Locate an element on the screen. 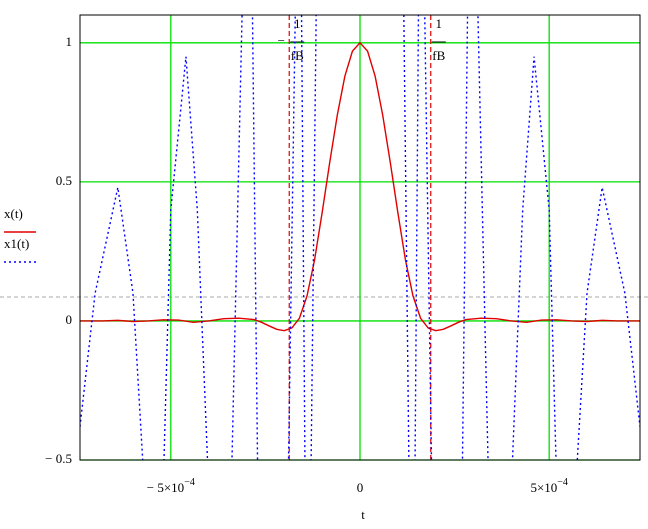 The height and width of the screenshot is (529, 648). y-tick-label: − 0.5 is located at coordinates (58, 458).